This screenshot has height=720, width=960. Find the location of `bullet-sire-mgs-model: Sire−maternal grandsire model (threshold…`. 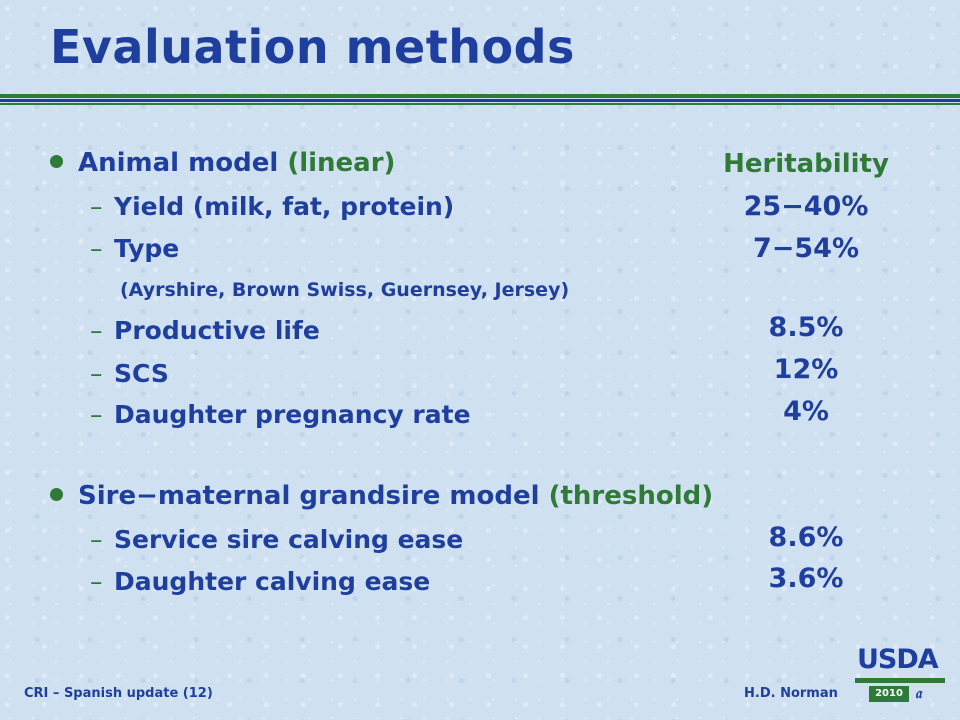

bullet-sire-mgs-model: Sire−maternal grandsire model (threshold… is located at coordinates (381, 496).